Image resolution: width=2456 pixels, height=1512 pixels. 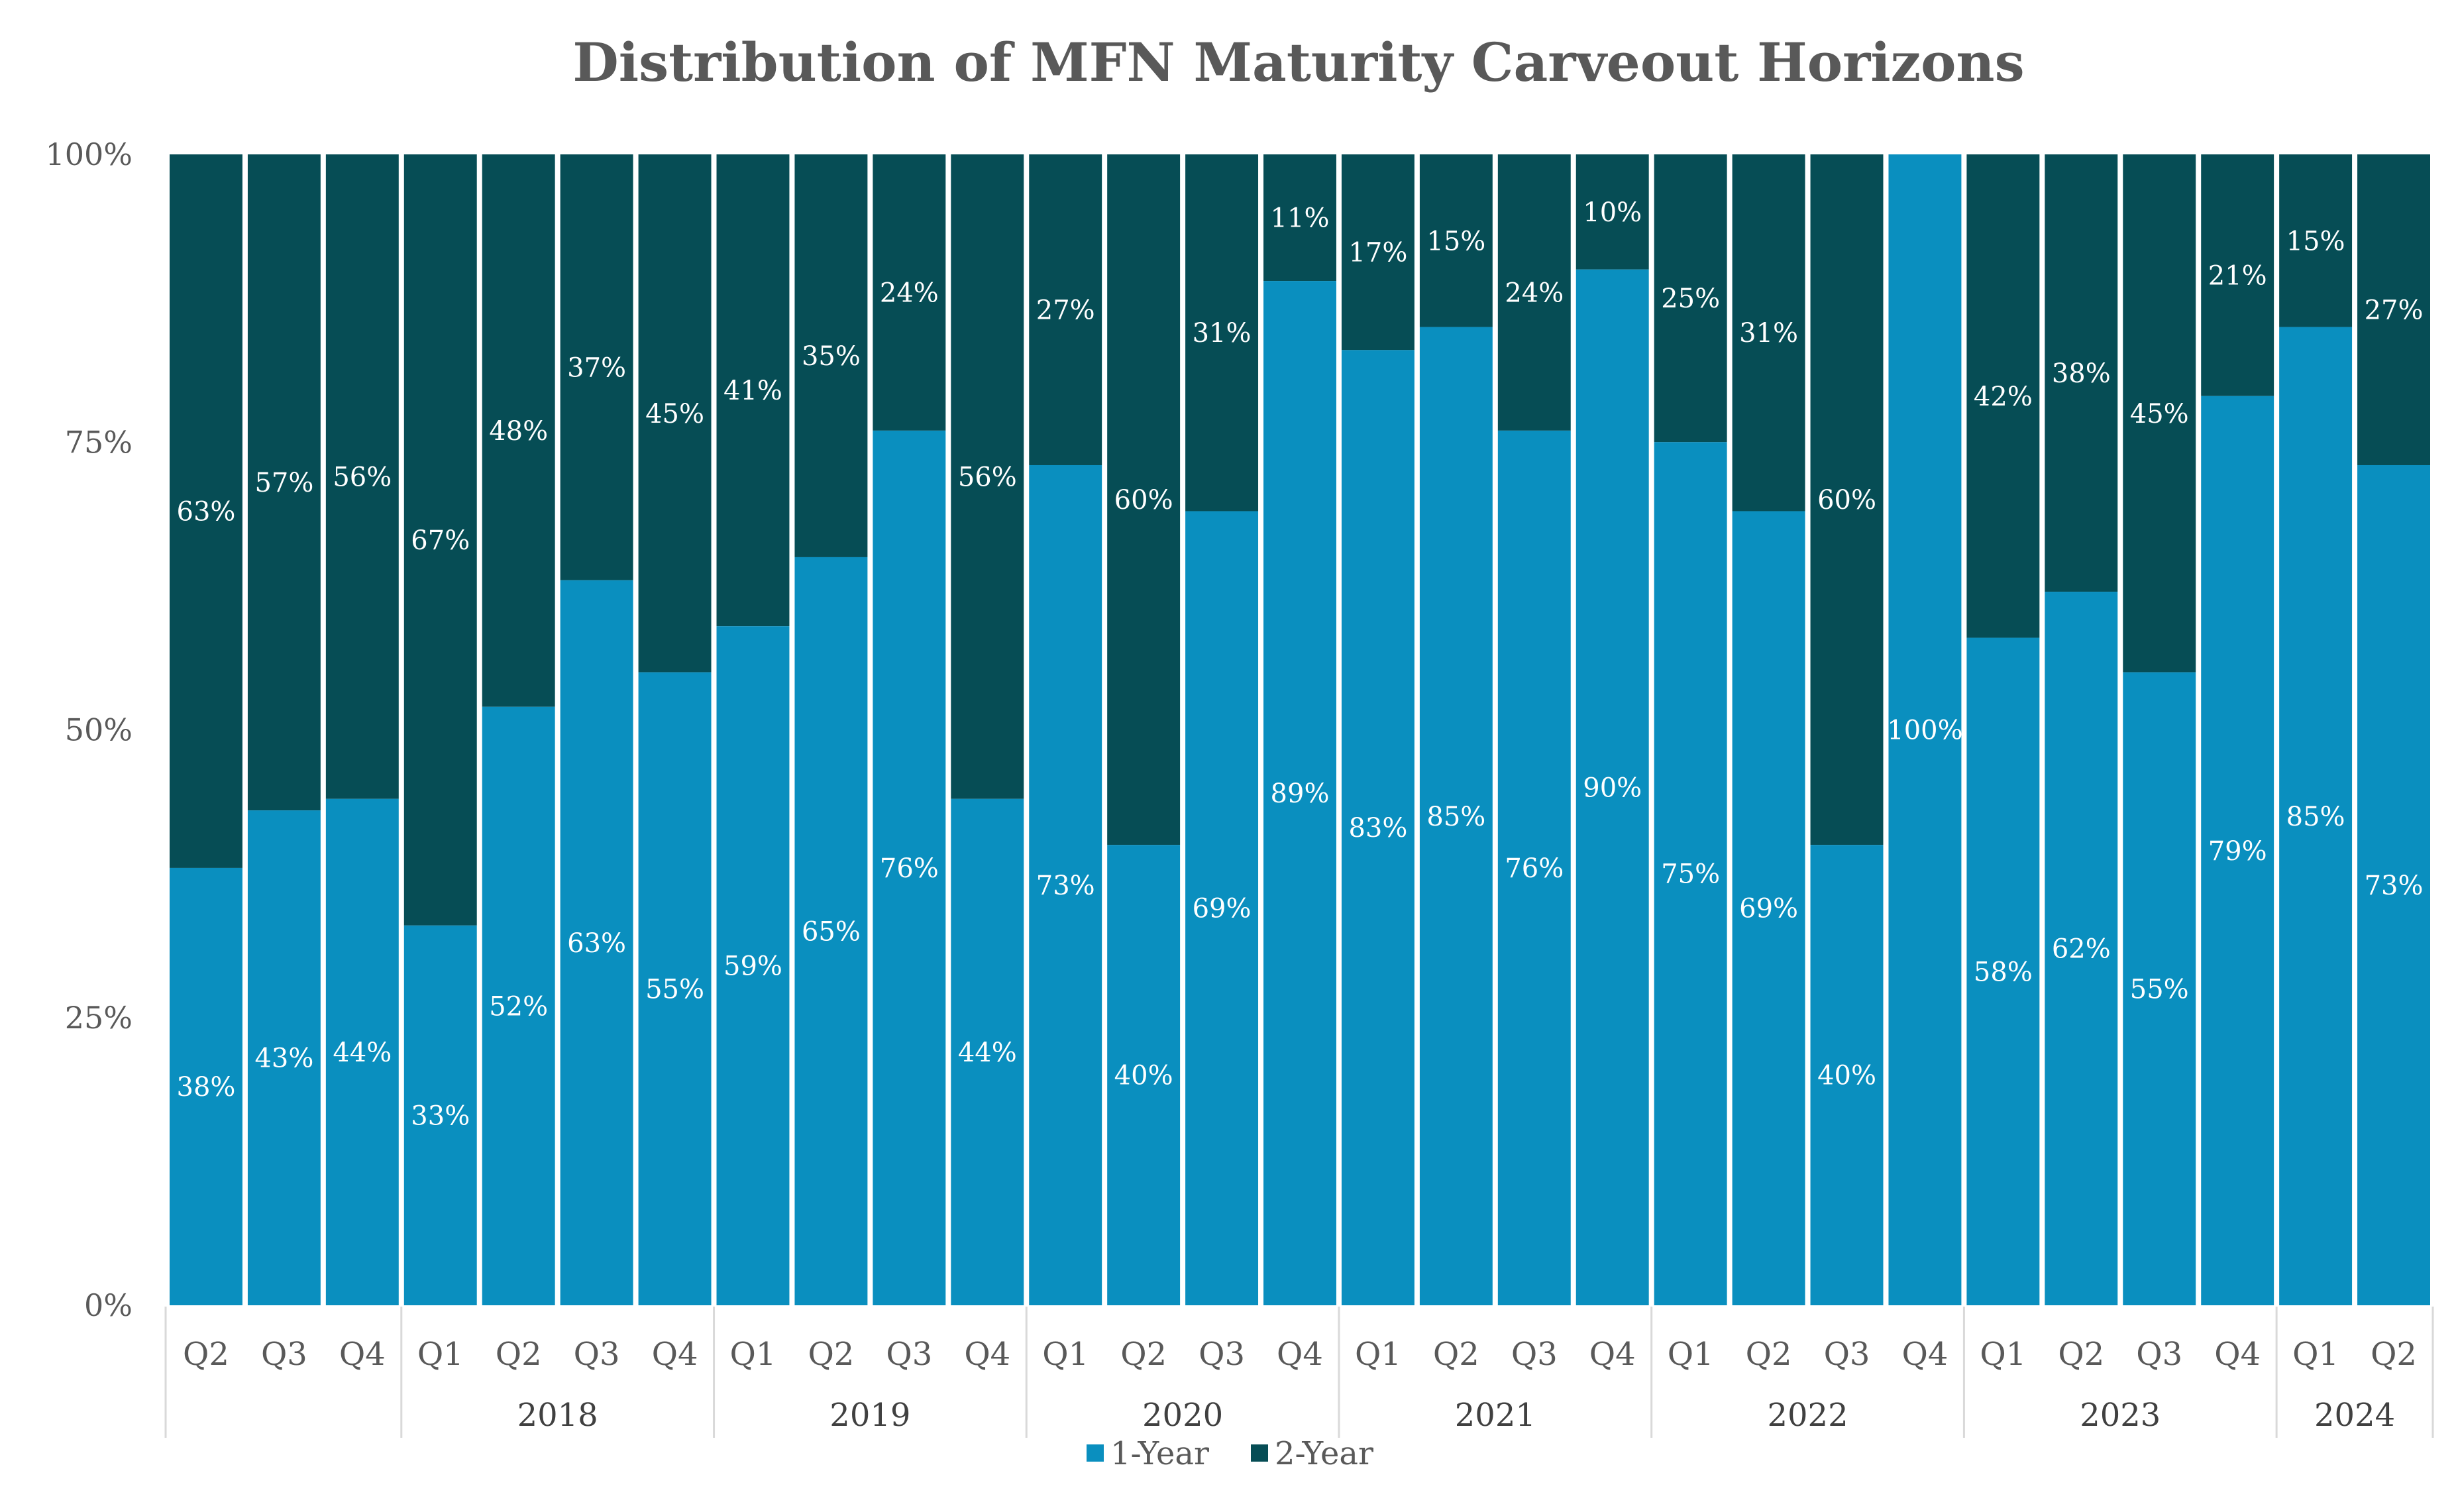 I want to click on data-label-1-year: 79%, so click(x=2237, y=851).